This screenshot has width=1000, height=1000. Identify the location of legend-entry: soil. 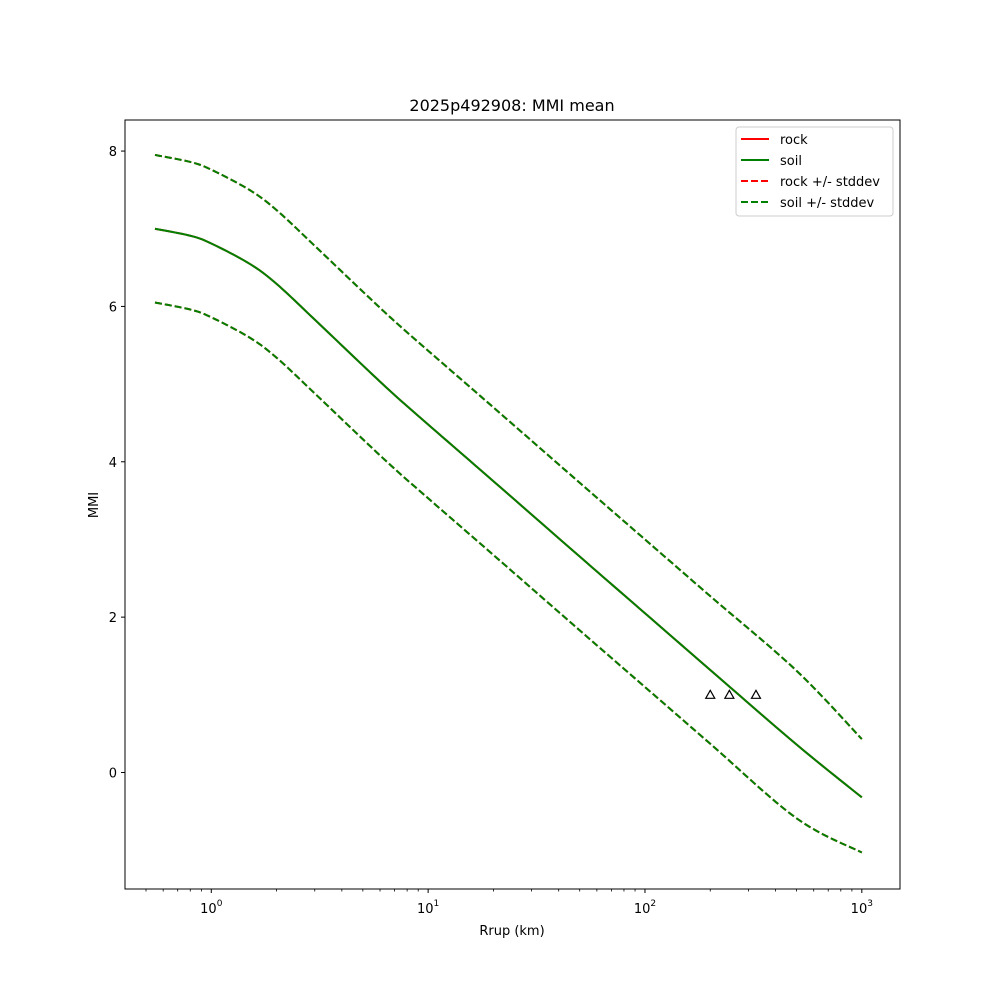
(771, 161).